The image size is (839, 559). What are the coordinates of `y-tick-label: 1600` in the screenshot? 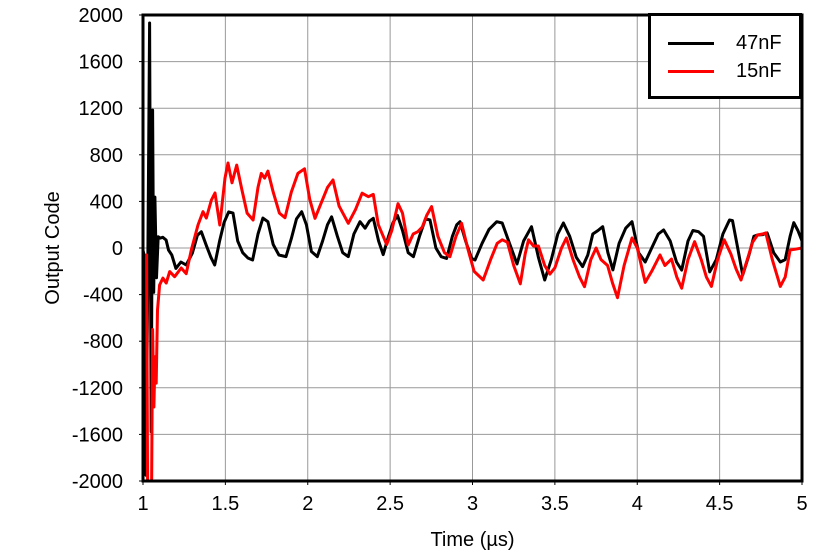 It's located at (101, 63).